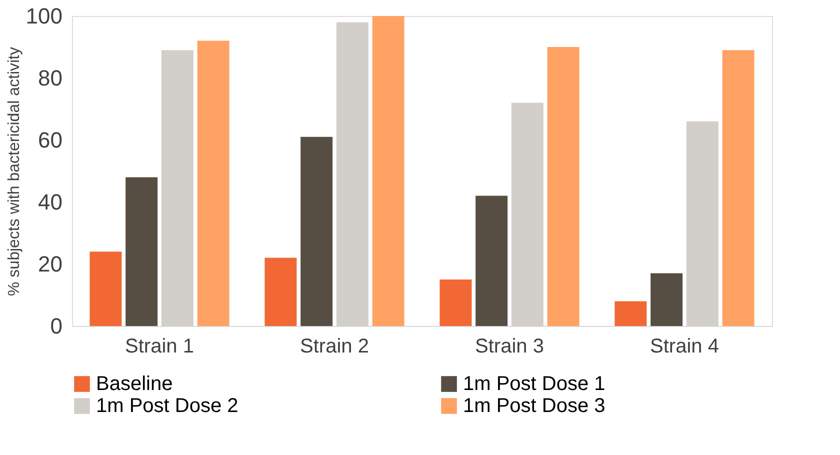 This screenshot has height=455, width=840. What do you see at coordinates (50, 78) in the screenshot?
I see `y-tick-label: 80` at bounding box center [50, 78].